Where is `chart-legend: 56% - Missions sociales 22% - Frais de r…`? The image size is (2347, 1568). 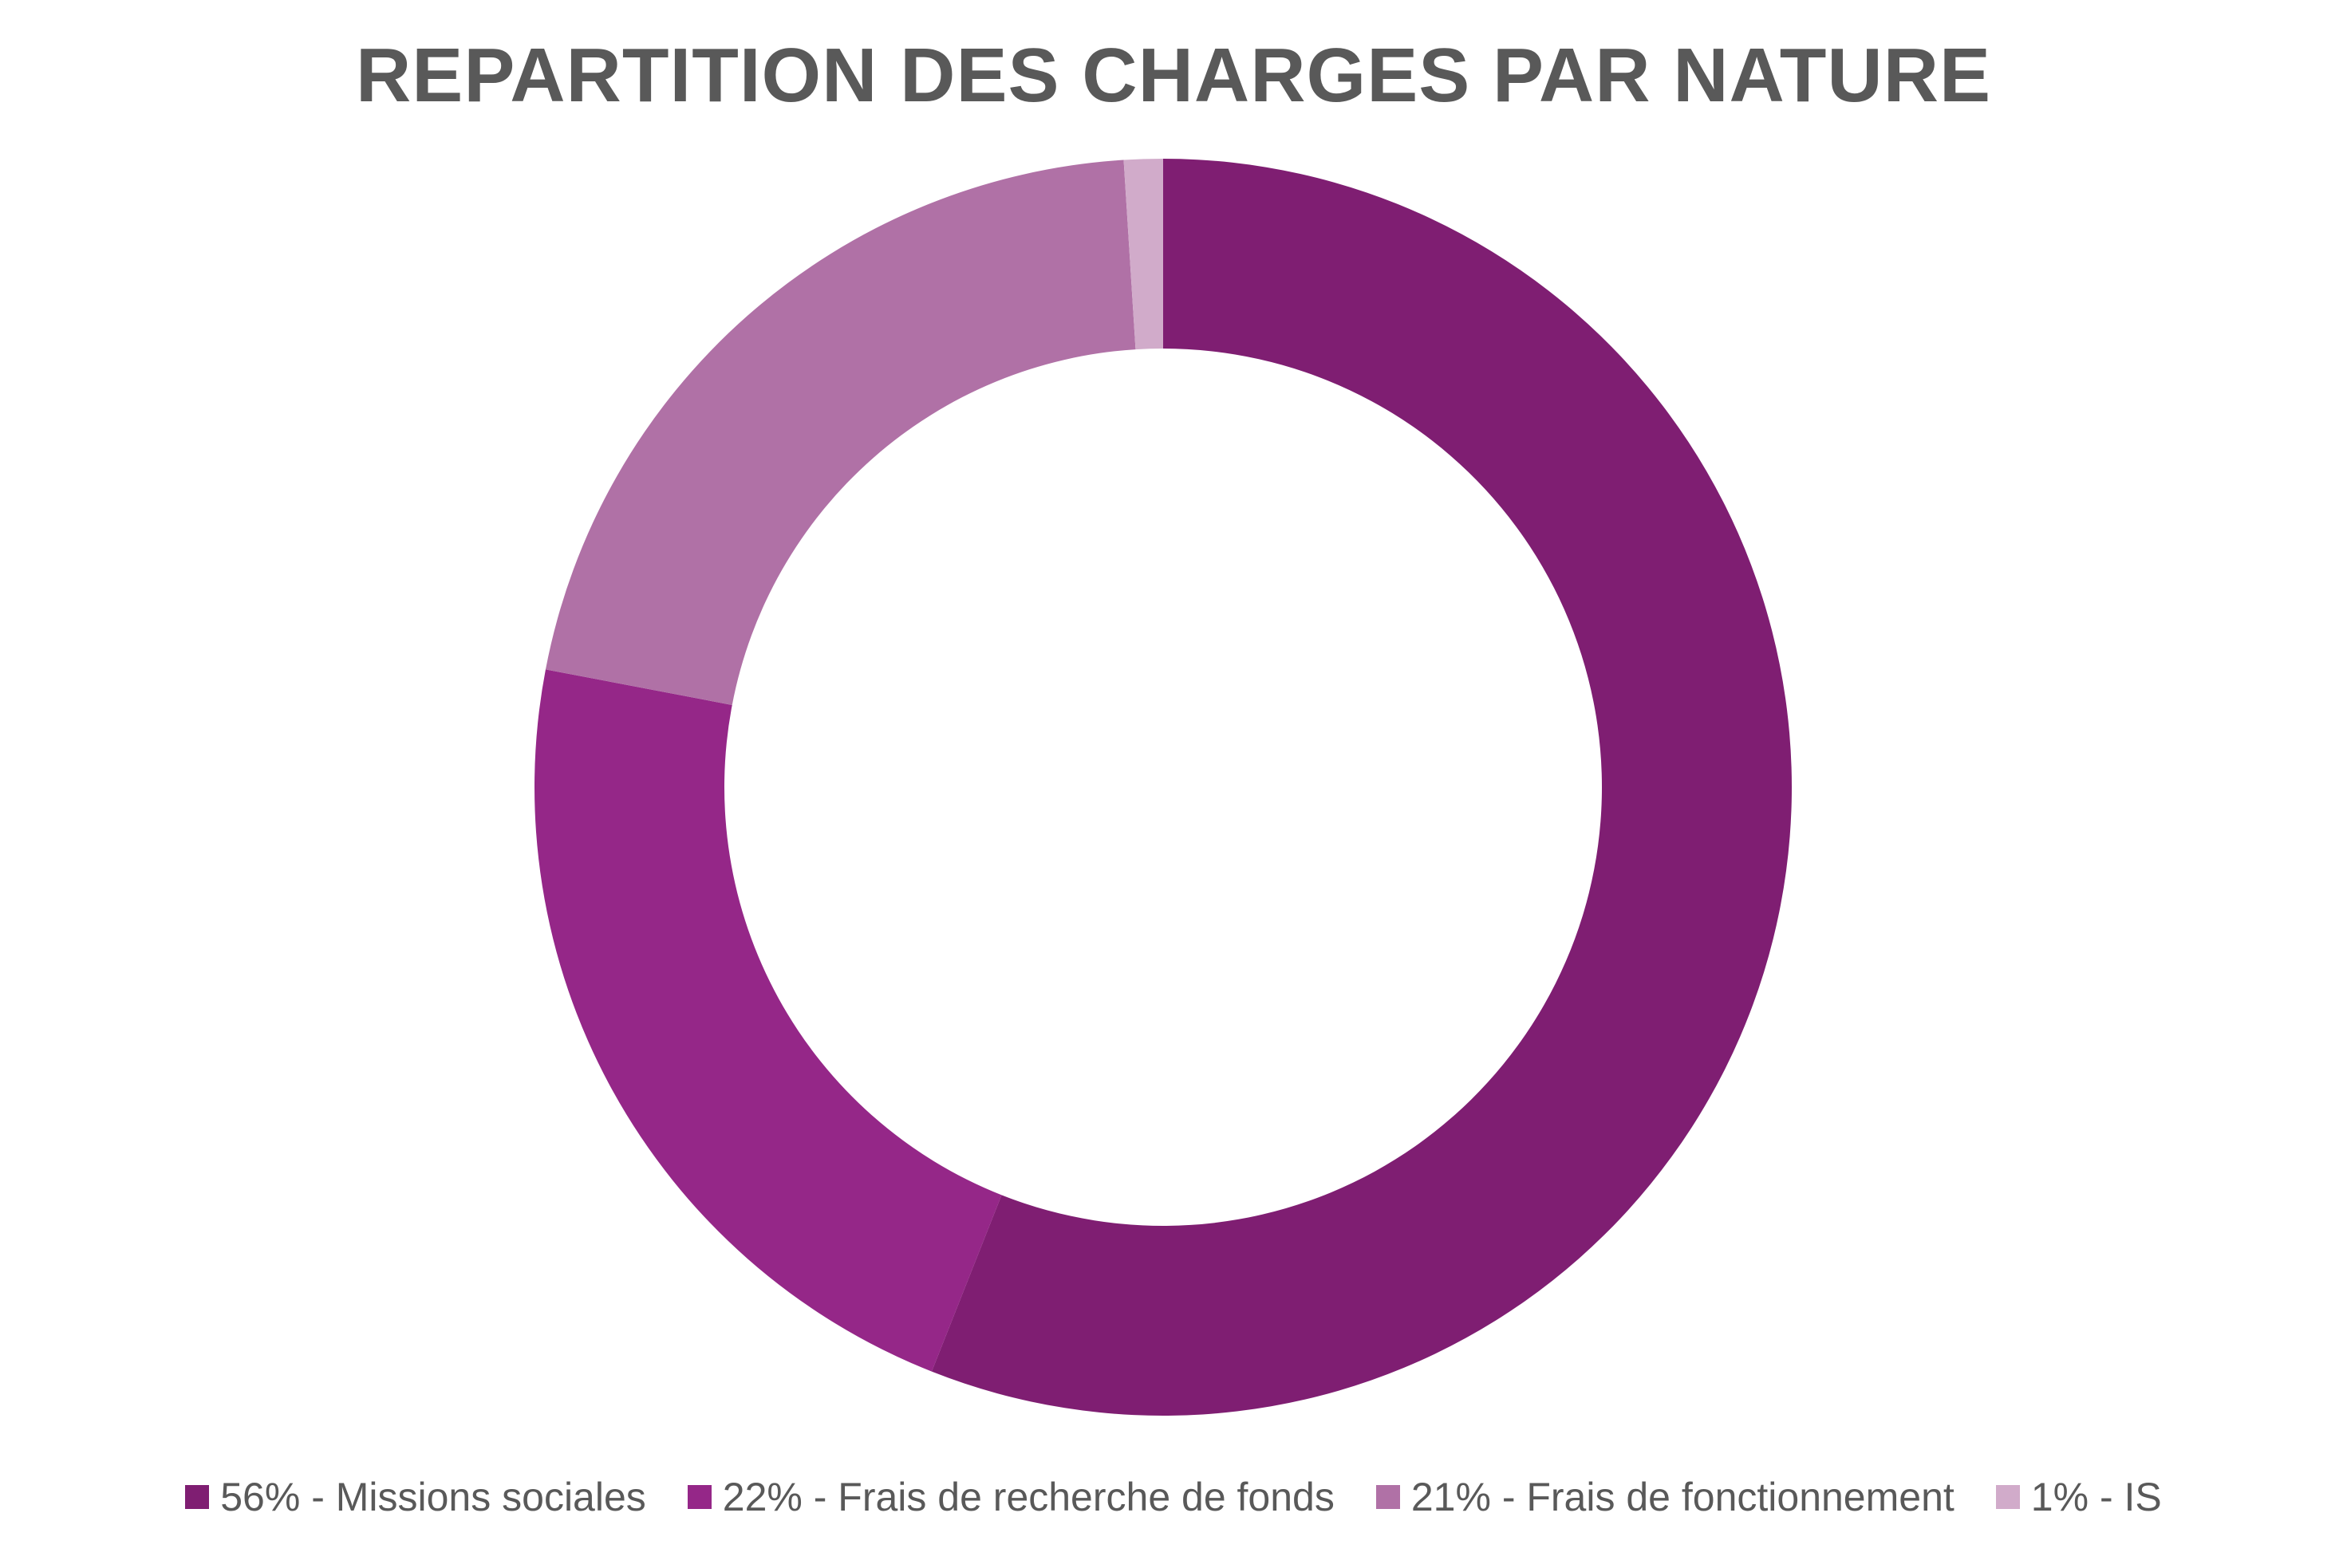 chart-legend: 56% - Missions sociales 22% - Frais de r… is located at coordinates (1173, 1497).